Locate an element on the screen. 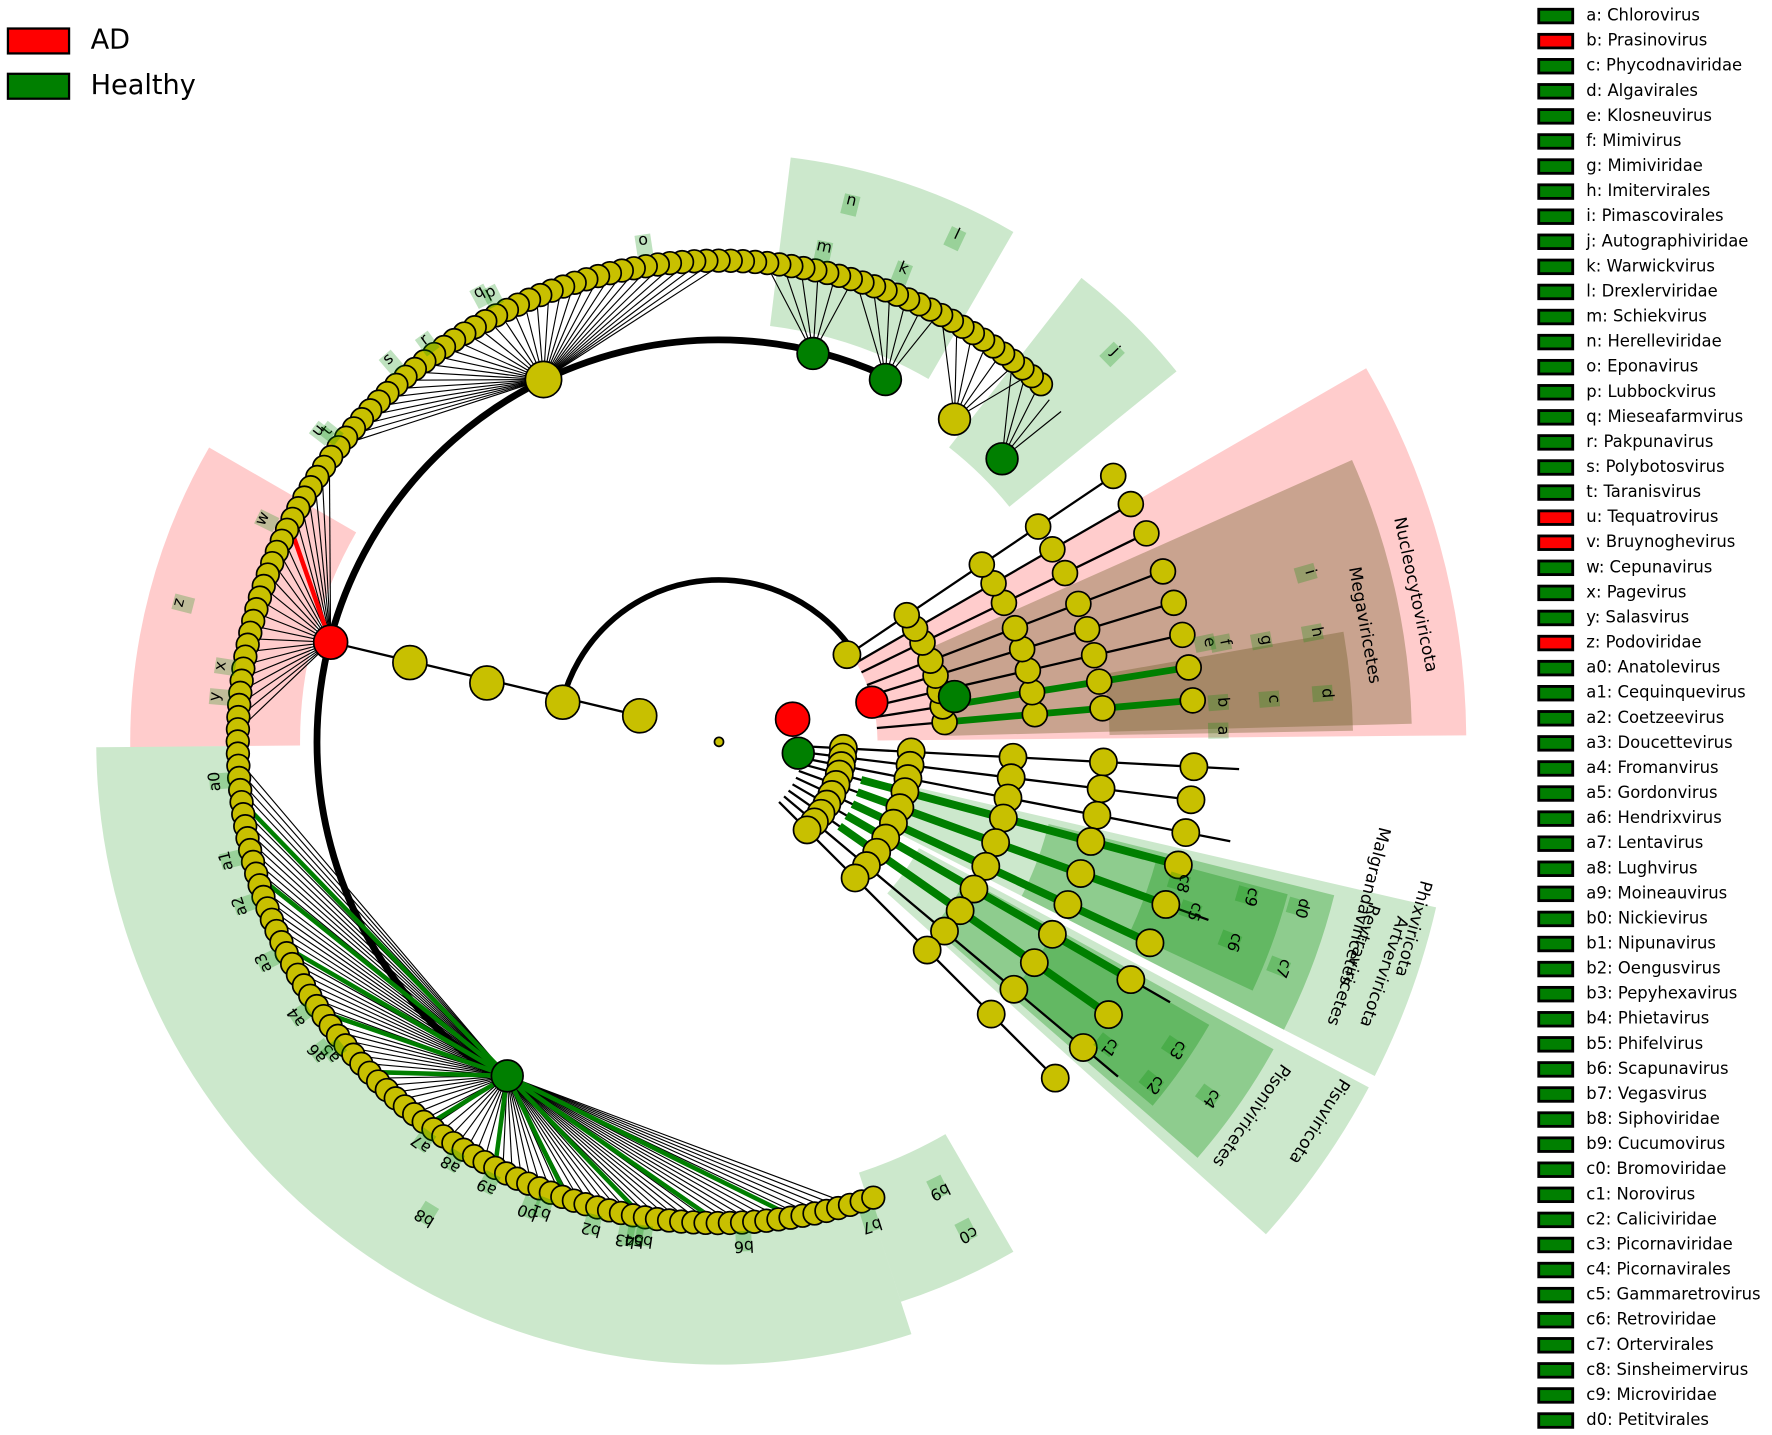 The height and width of the screenshot is (1435, 1772). key-entry: b0: Nickievirus is located at coordinates (1647, 917).